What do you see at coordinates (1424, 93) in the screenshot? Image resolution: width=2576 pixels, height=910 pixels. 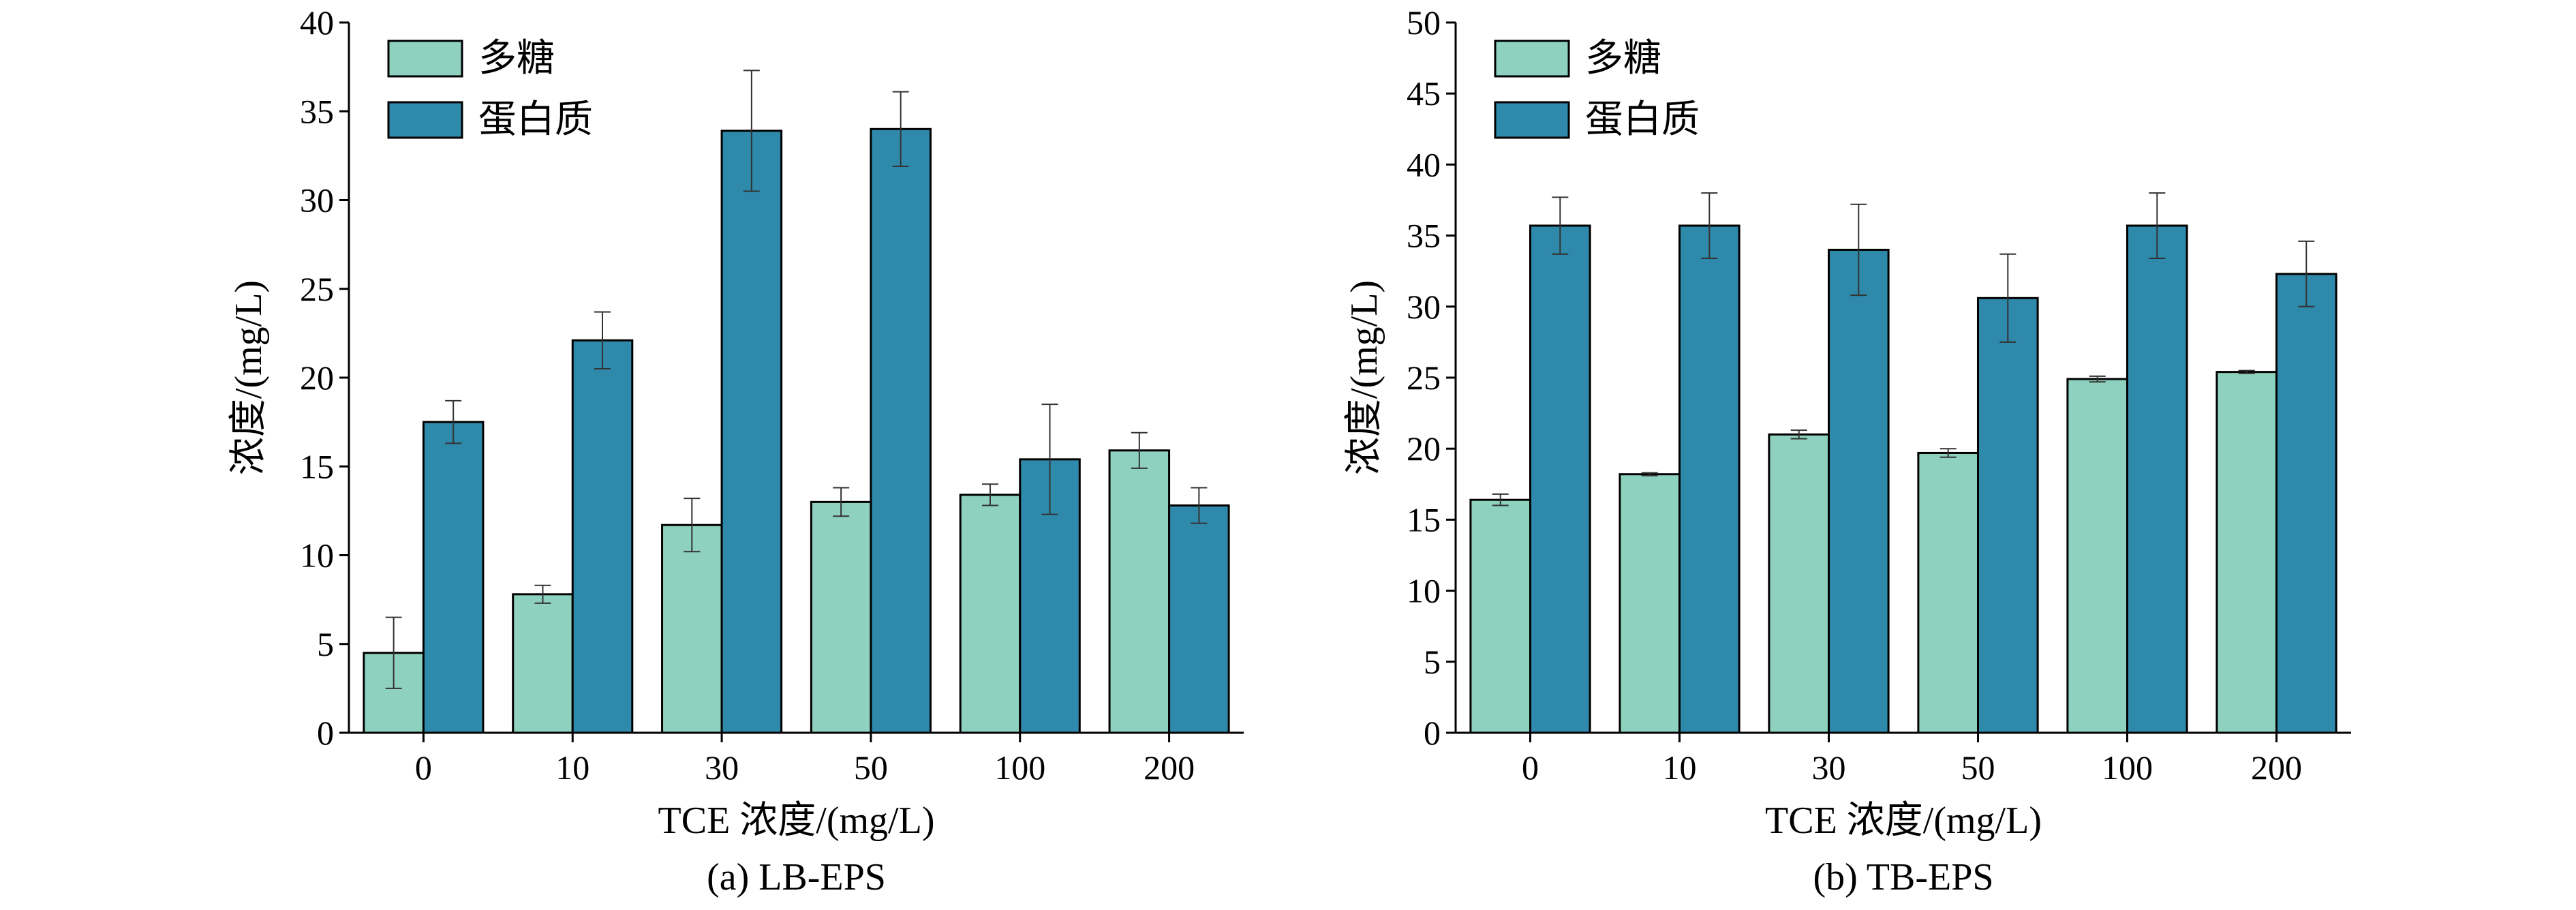 I see `y-tick-label: 45` at bounding box center [1424, 93].